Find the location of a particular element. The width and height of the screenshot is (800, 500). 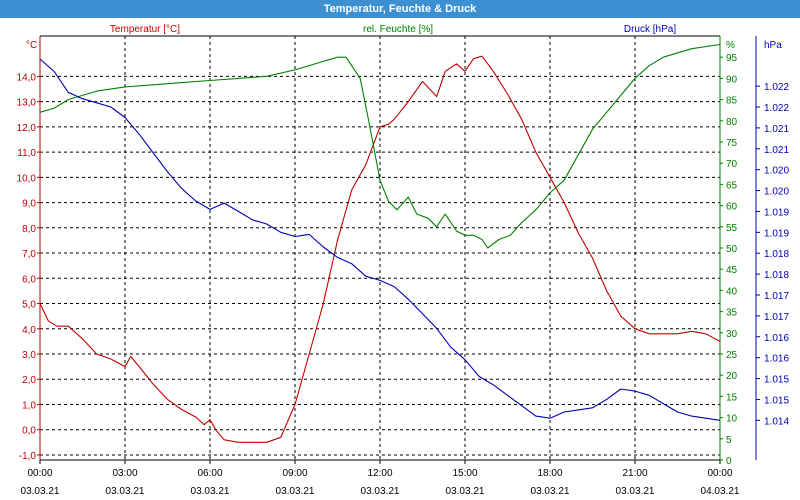

y-right1-tick-label: 0 is located at coordinates (729, 461).